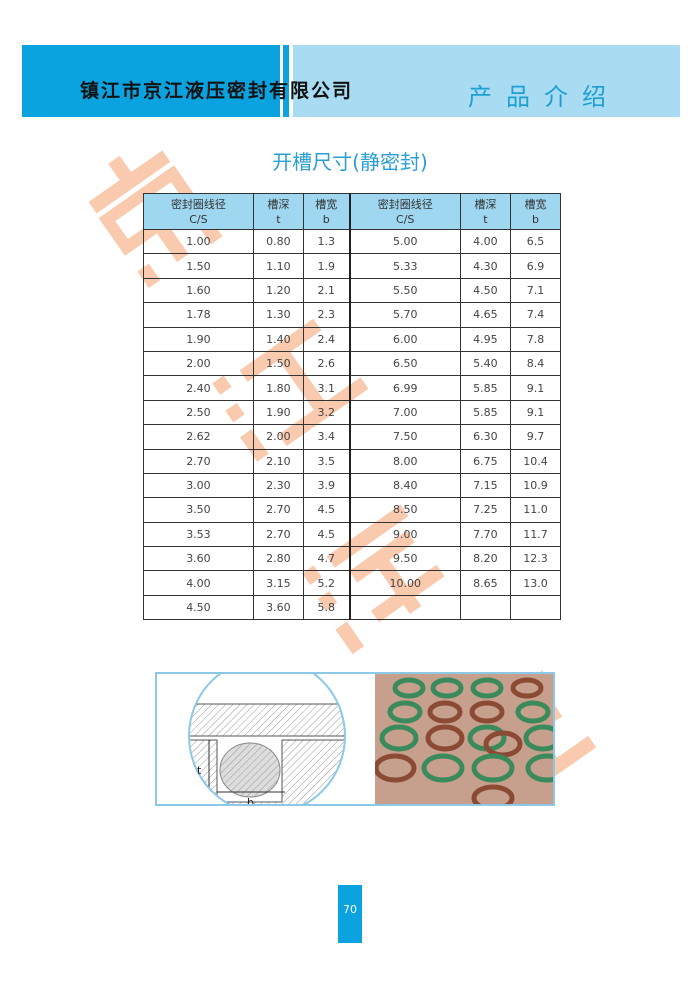  What do you see at coordinates (535, 583) in the screenshot?
I see `table-cell: 13.0` at bounding box center [535, 583].